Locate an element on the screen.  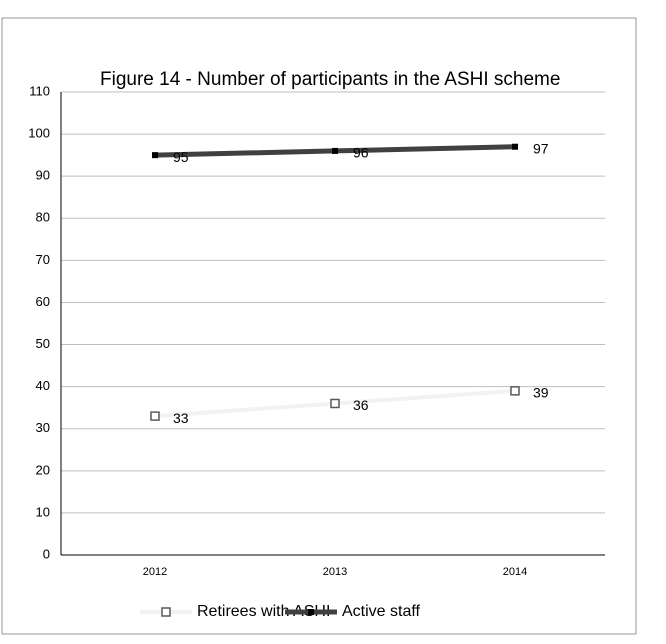
y-tick-label: 90 is located at coordinates (43, 175).